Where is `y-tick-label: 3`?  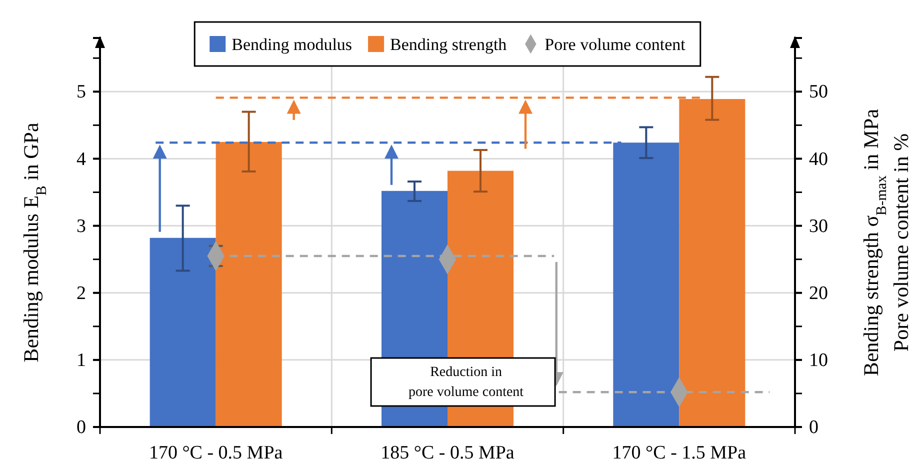
y-tick-label: 3 is located at coordinates (81, 226).